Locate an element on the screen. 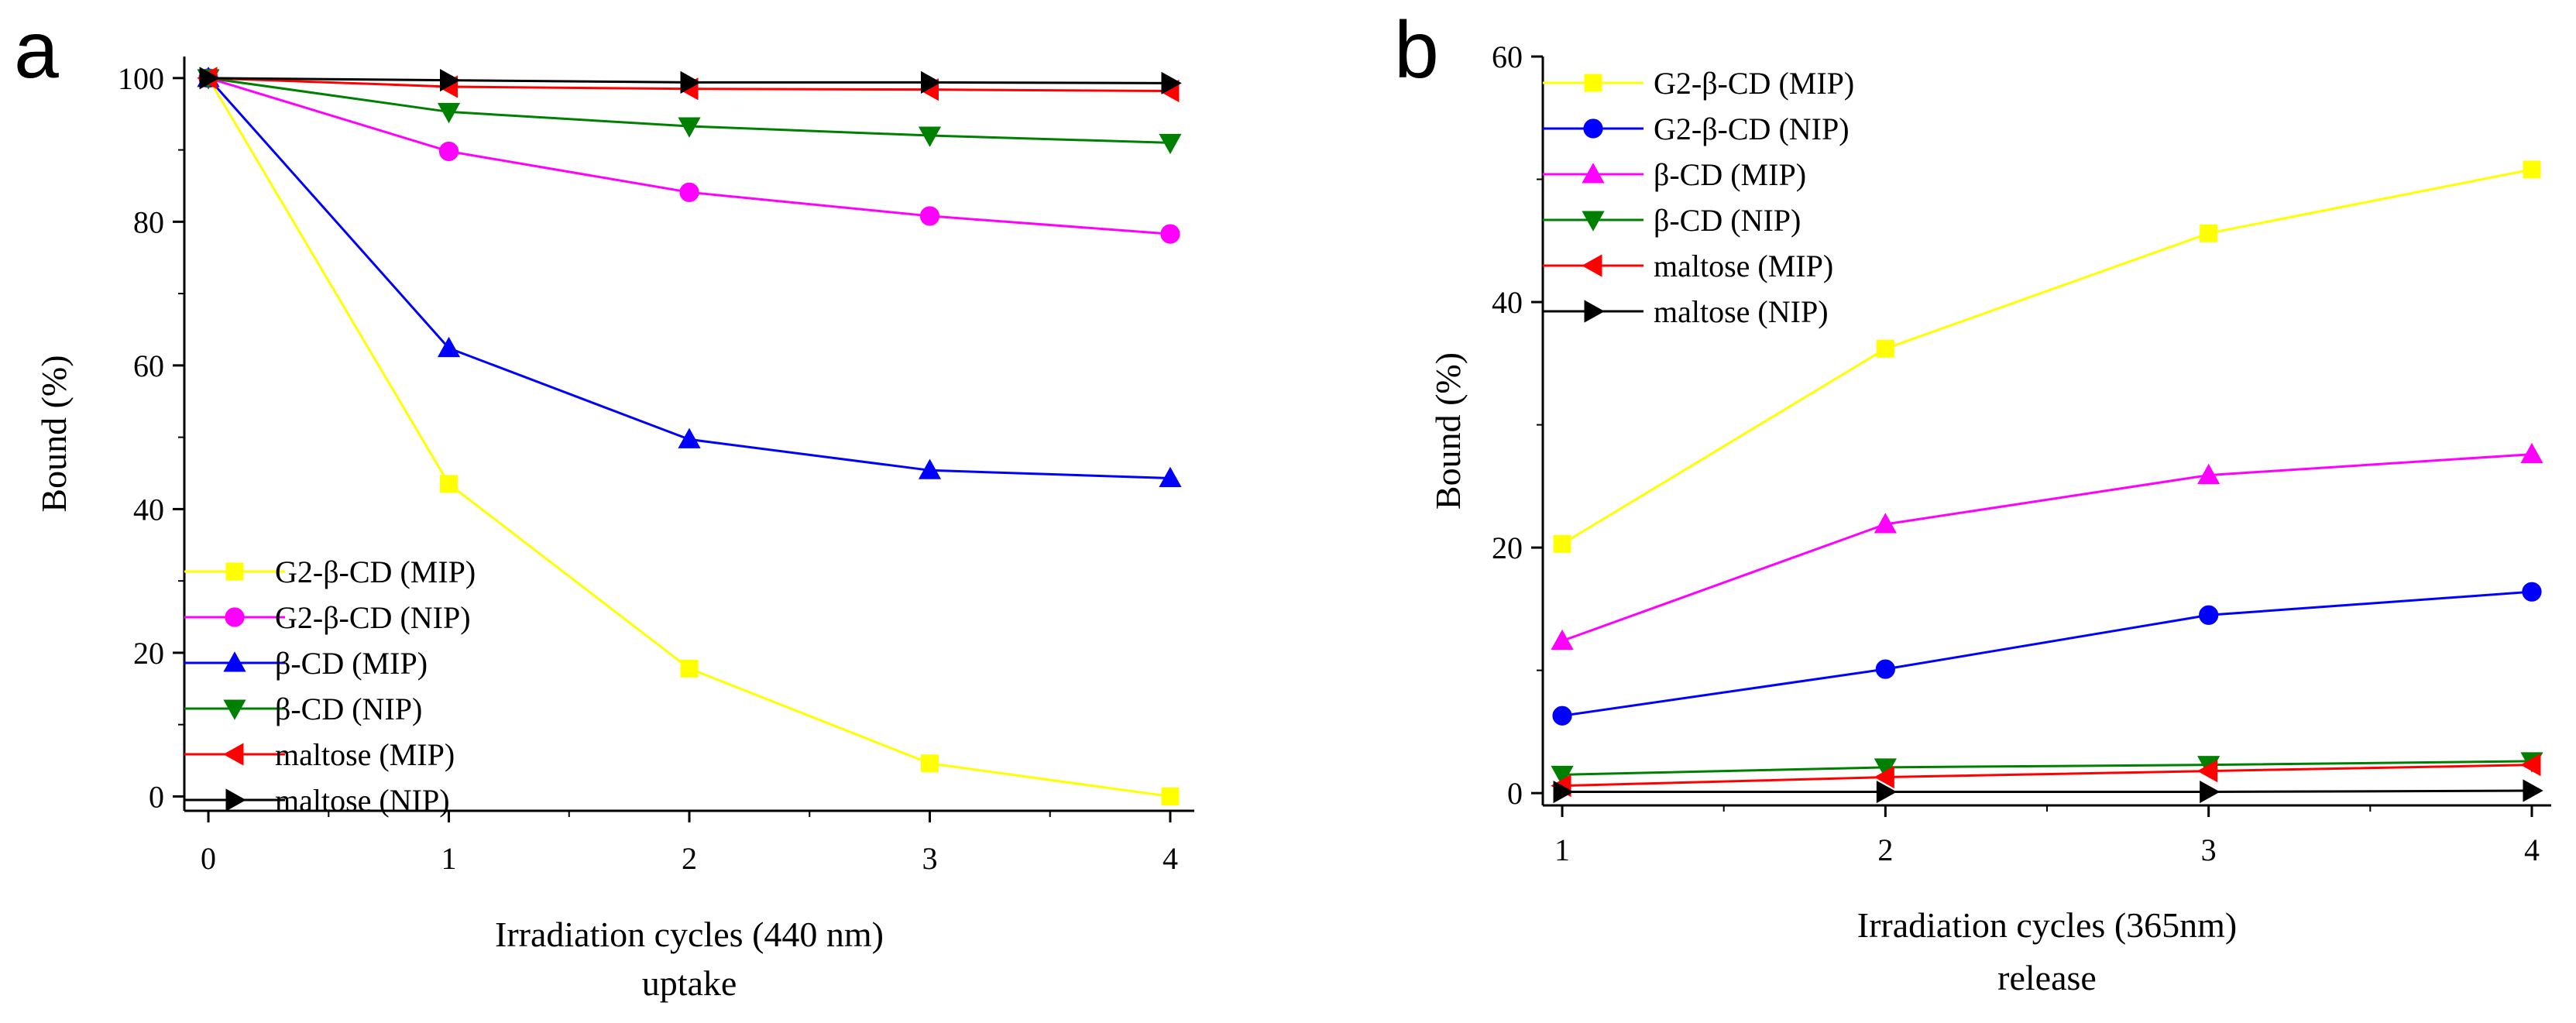  y-tick-label: 100 is located at coordinates (141, 78).